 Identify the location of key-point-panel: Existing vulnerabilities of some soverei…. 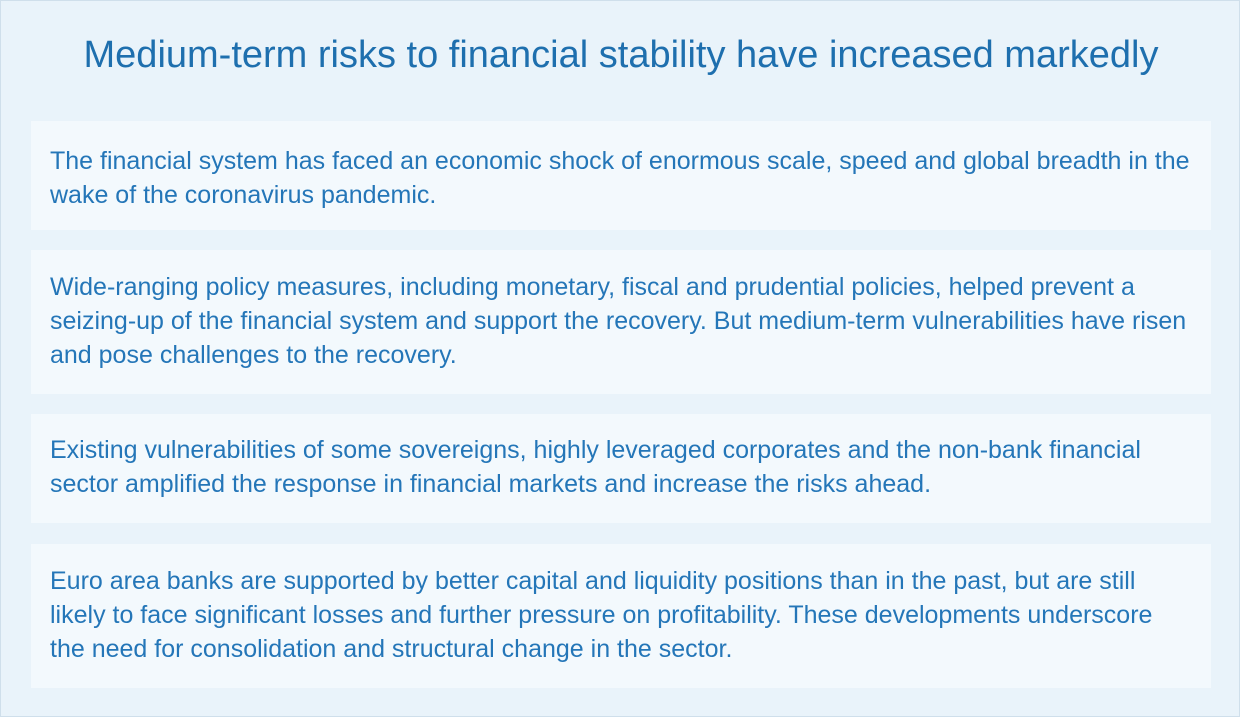
(621, 468).